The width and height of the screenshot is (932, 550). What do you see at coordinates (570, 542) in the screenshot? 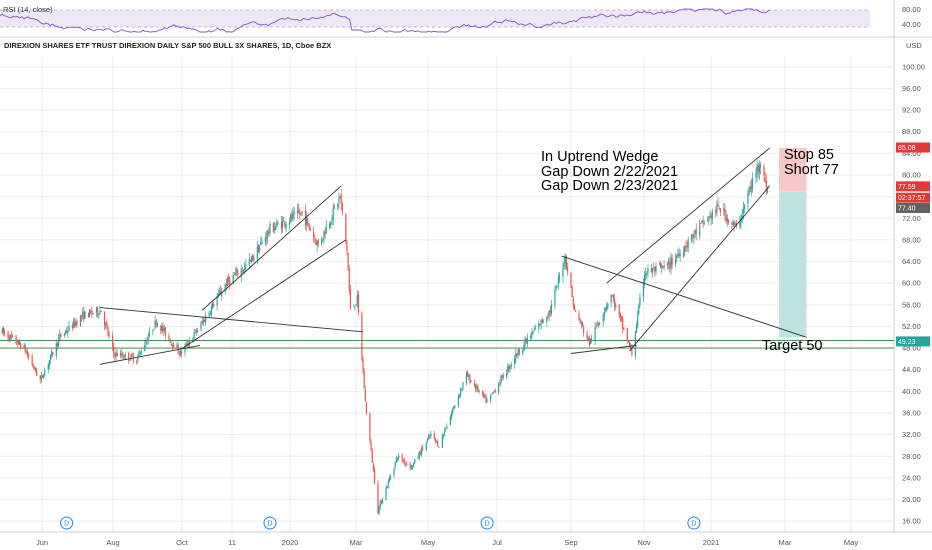
I see `x-tick-label: Sep` at bounding box center [570, 542].